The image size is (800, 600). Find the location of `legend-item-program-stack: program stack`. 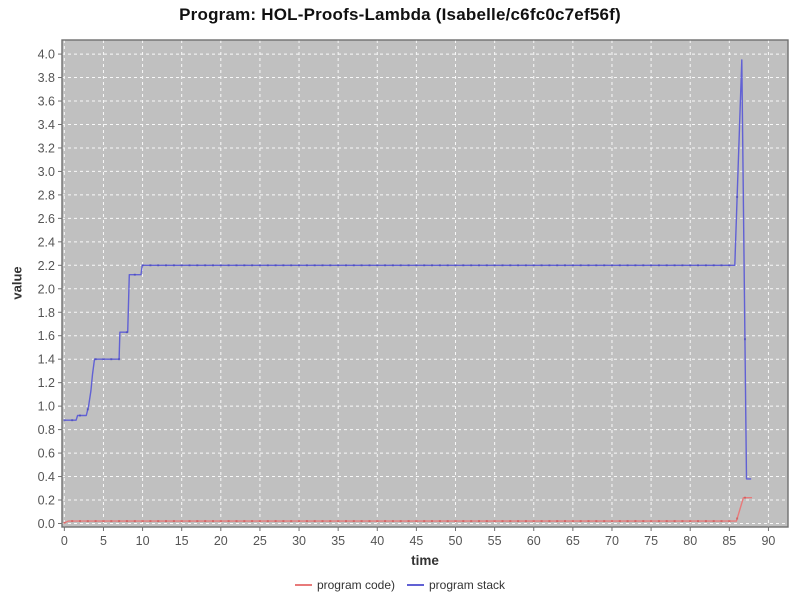

legend-item-program-stack: program stack is located at coordinates (456, 585).